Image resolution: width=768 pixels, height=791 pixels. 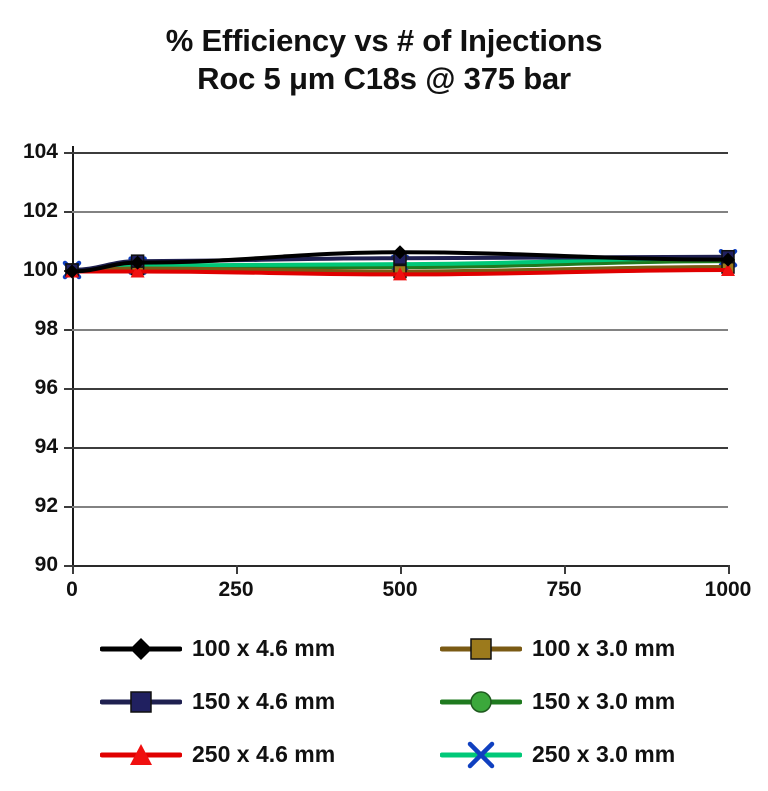 I want to click on legend-entry-100-x-3-0-mm: 100 x 3.0 mm, so click(x=590, y=649).